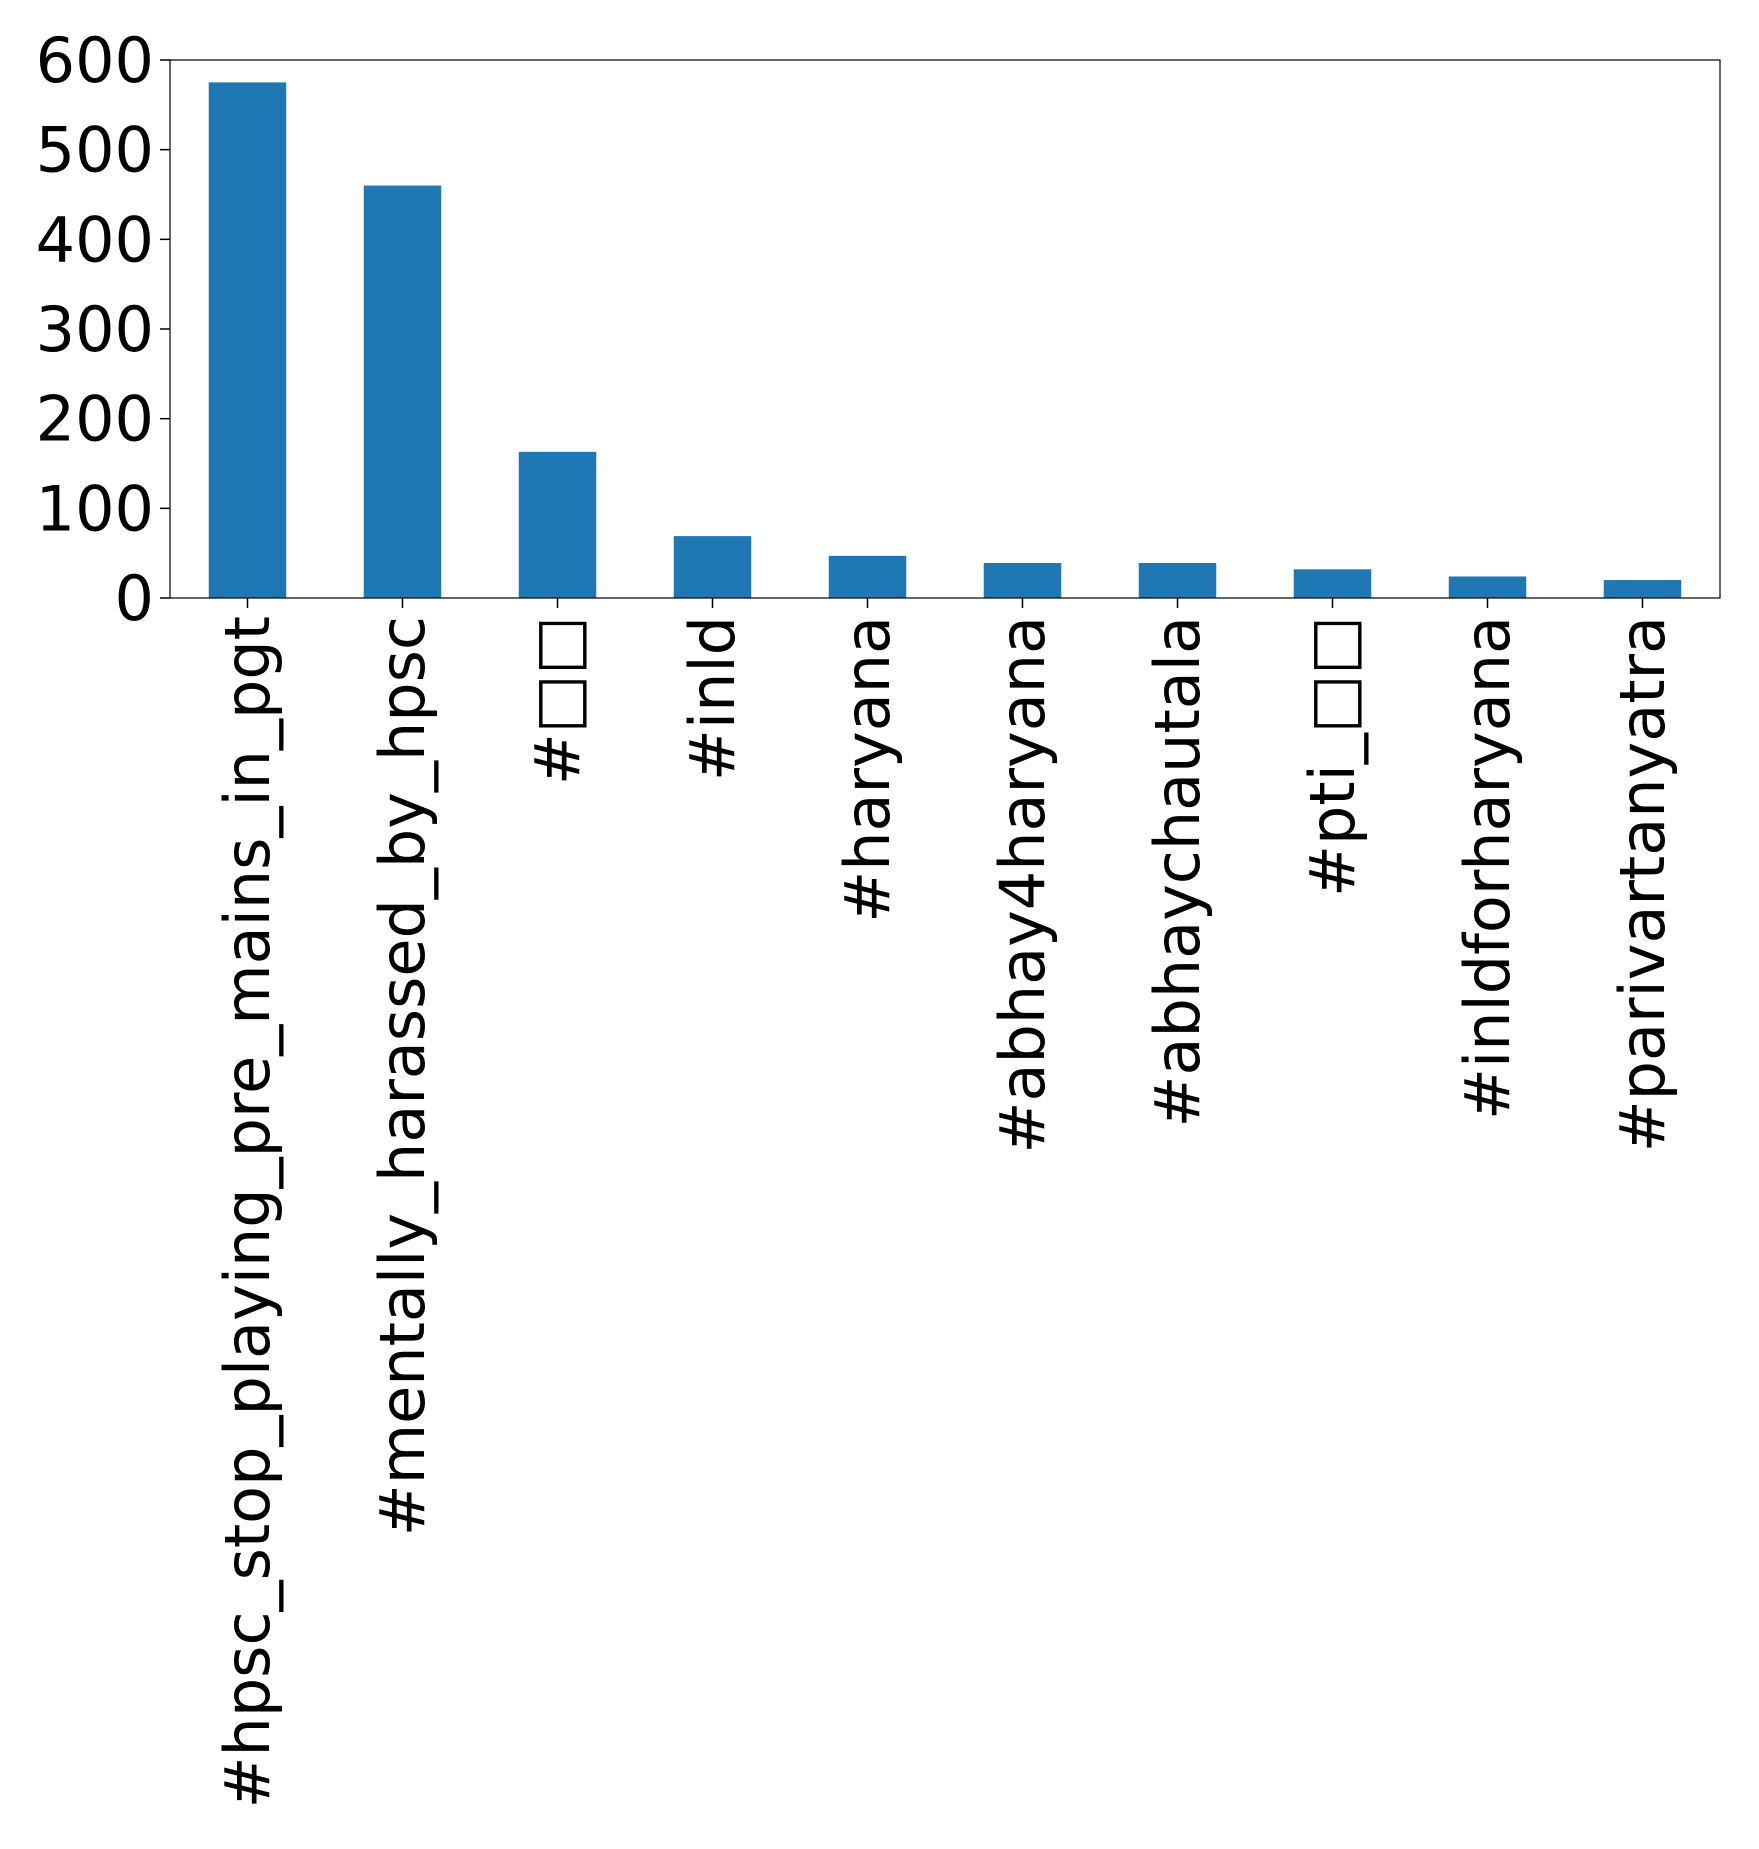  What do you see at coordinates (247, 1212) in the screenshot?
I see `x-tick-label-0: #hpsc_stop_playing_pre_mains_in_pgt` at bounding box center [247, 1212].